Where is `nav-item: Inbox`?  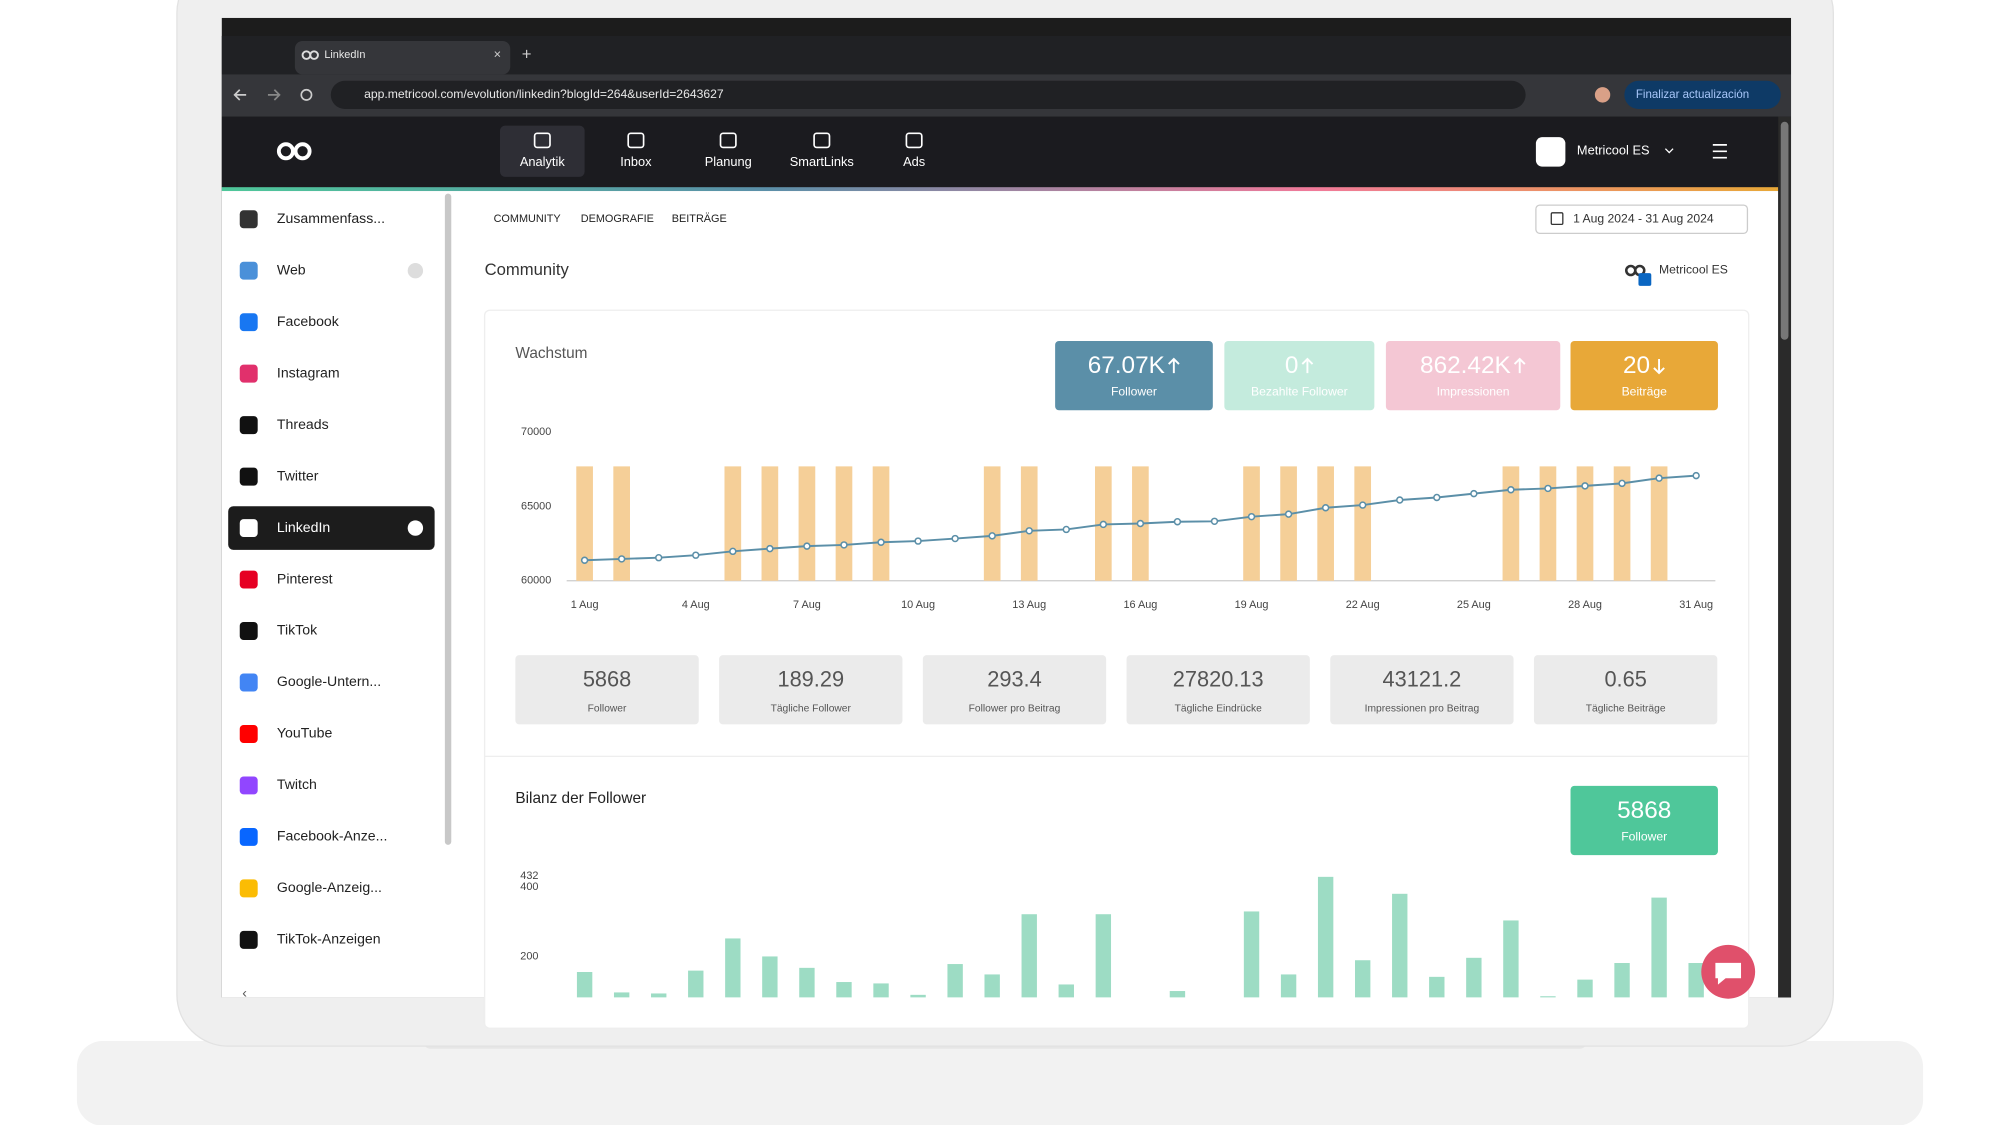 nav-item: Inbox is located at coordinates (636, 161).